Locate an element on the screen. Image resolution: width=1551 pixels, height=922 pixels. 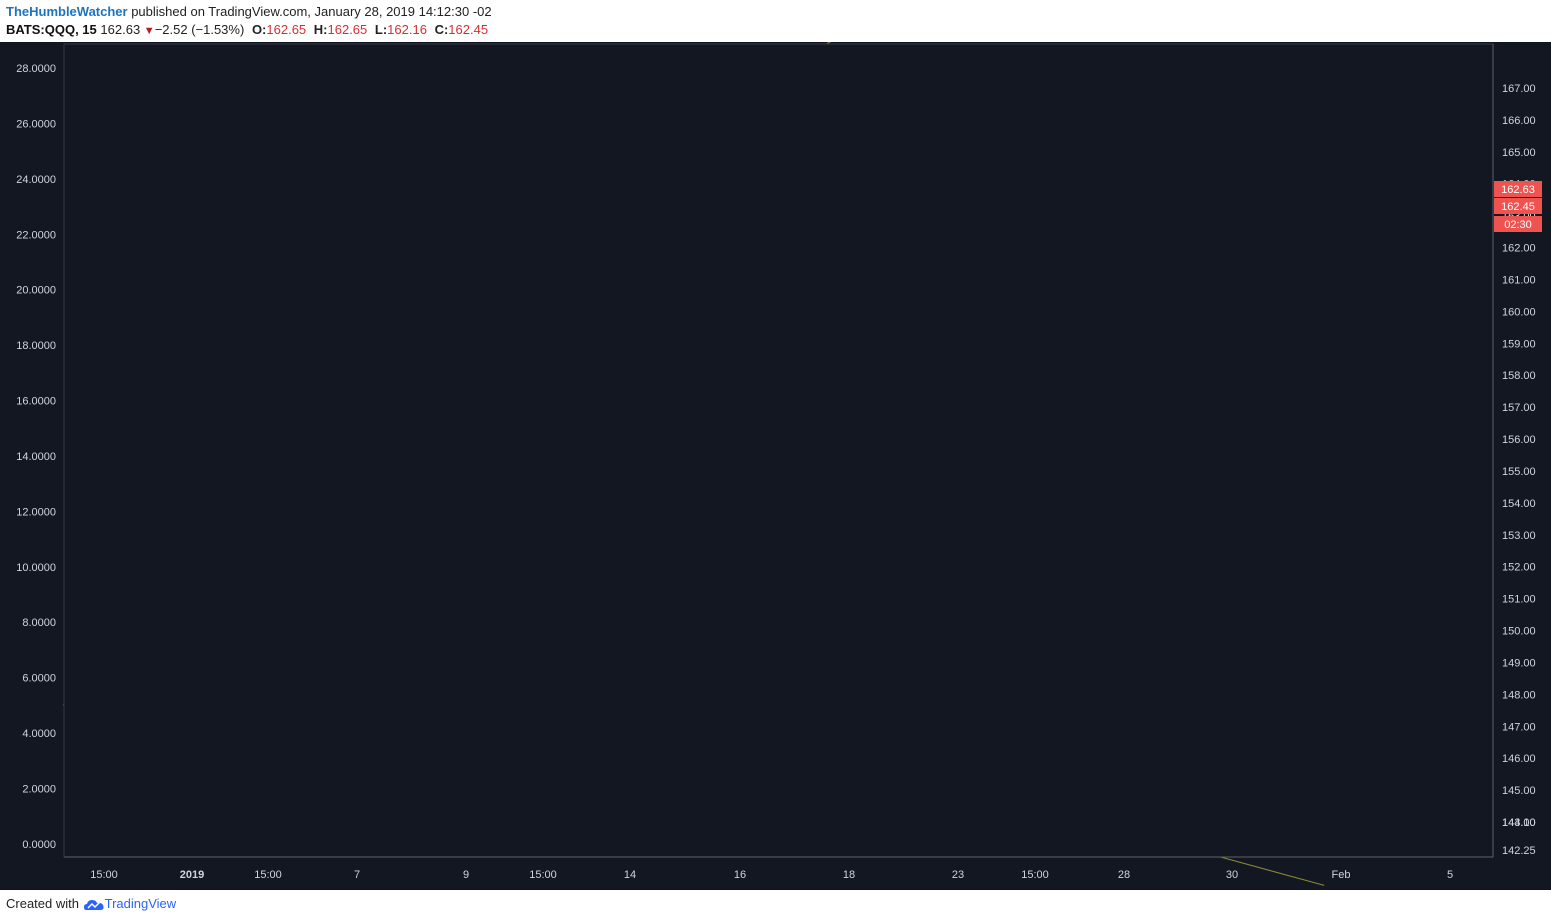
open-label: O: is located at coordinates (259, 29).